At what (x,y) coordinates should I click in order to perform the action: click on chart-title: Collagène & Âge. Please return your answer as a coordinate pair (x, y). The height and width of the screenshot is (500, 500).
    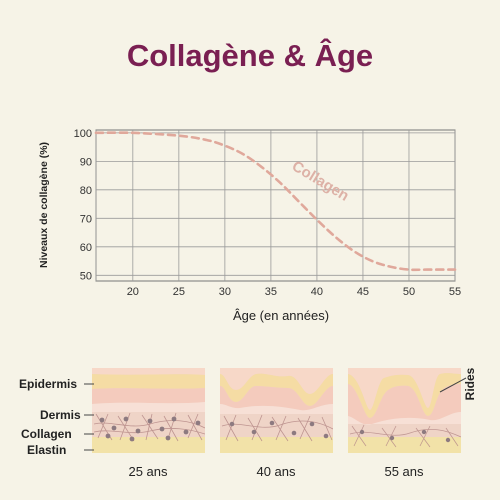
    Looking at the image, I should click on (250, 55).